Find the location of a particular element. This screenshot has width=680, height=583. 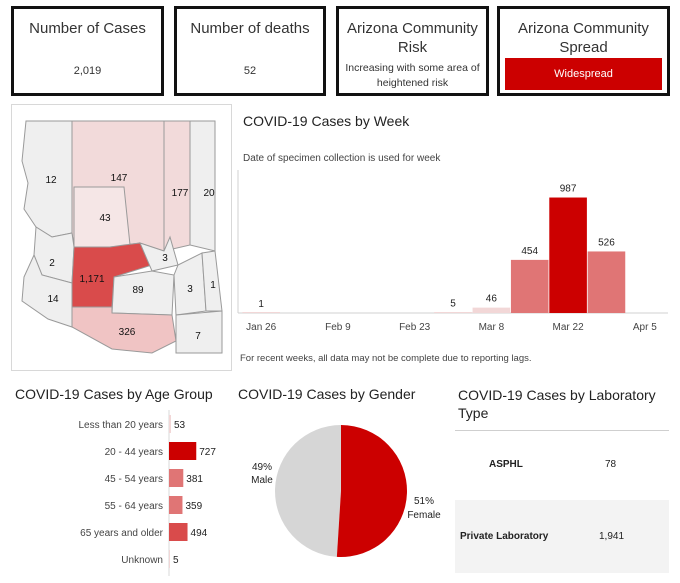

weekly-tick-label: Mar 8 is located at coordinates (492, 327).